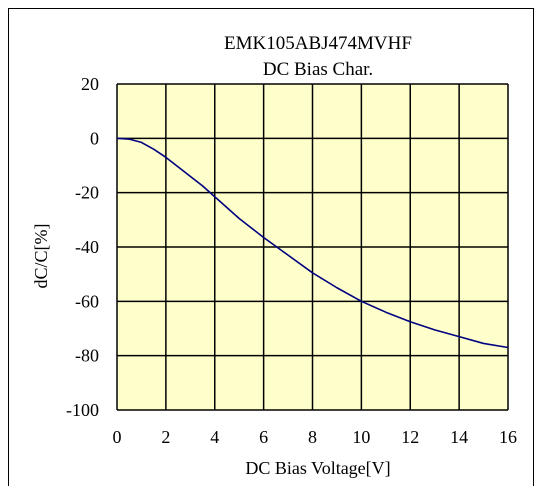 This screenshot has width=543, height=486. Describe the element at coordinates (318, 43) in the screenshot. I see `chart-title: EMK105ABJ474MVHF` at that location.